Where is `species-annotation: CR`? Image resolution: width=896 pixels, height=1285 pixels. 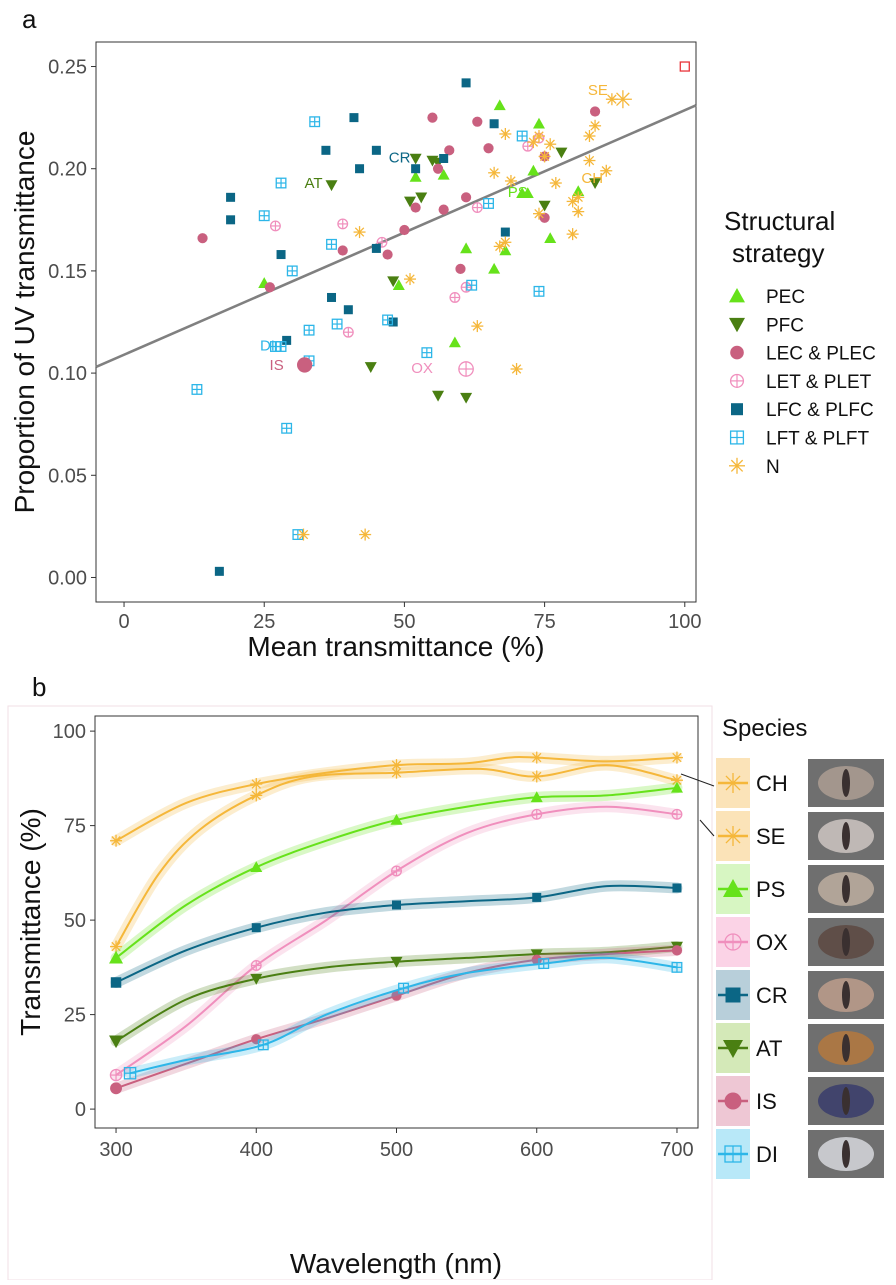 species-annotation: CR is located at coordinates (400, 158).